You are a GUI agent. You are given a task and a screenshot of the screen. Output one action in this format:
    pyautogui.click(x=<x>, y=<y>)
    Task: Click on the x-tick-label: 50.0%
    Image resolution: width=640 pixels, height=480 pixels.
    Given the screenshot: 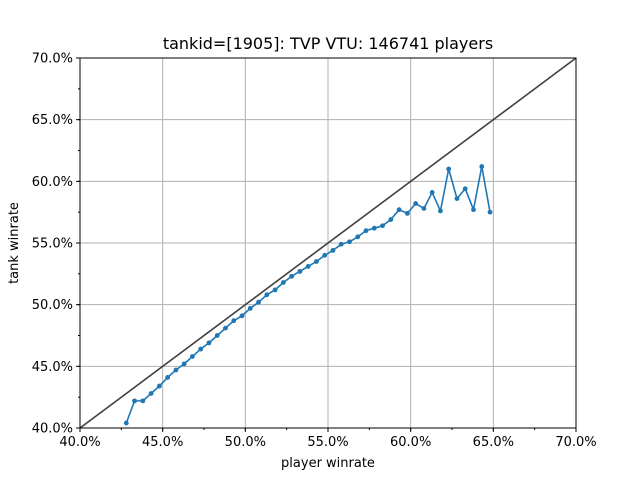 What is the action you would take?
    pyautogui.click(x=245, y=442)
    